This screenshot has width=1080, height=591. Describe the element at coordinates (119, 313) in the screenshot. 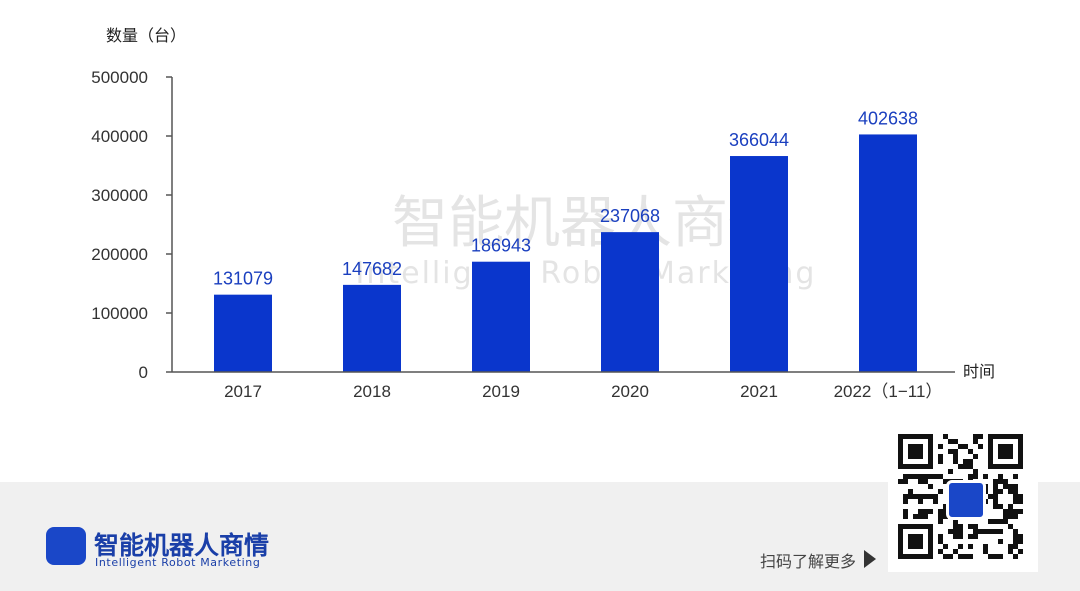

I see `y-tick-label: 100000` at that location.